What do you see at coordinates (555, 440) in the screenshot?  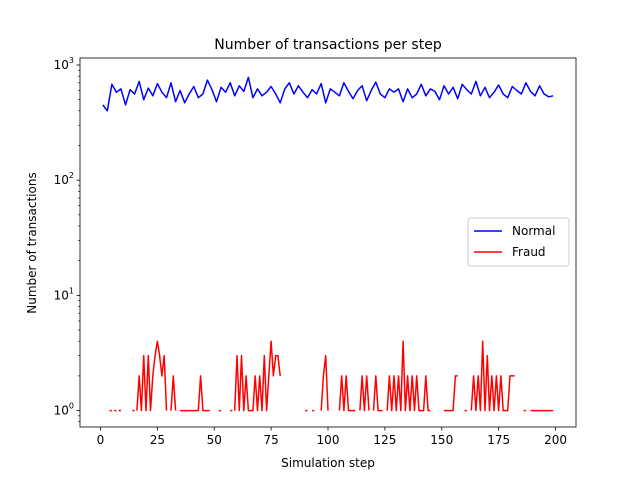 I see `x-tick-label: 200` at bounding box center [555, 440].